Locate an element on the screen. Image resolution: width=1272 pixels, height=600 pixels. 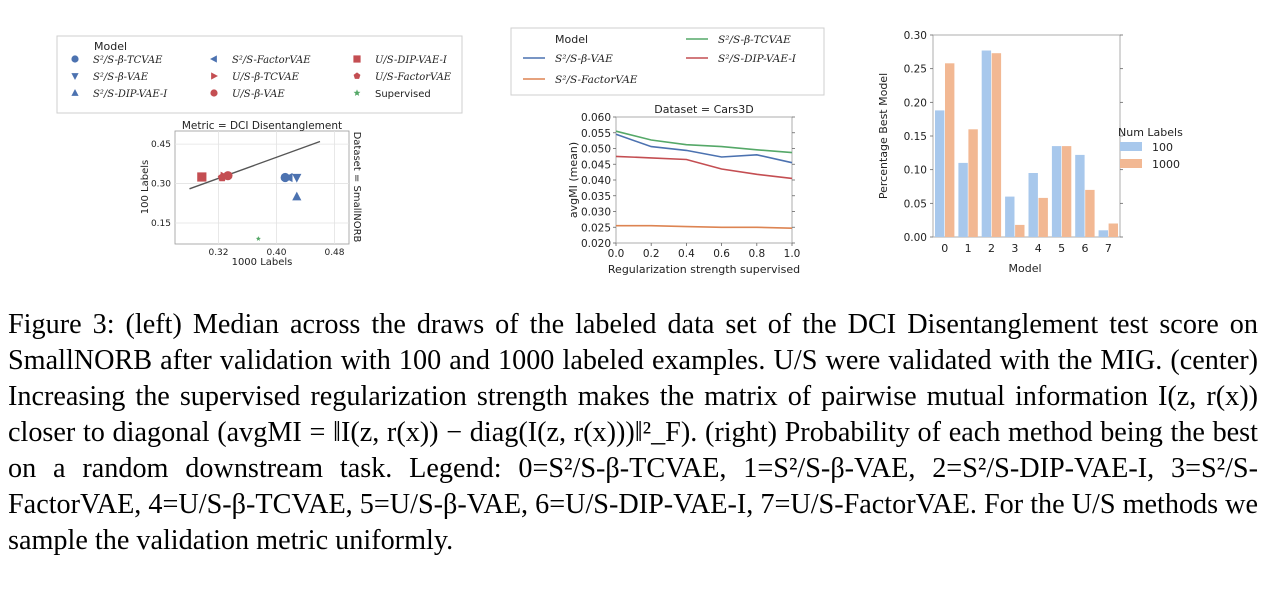
line-xtick: 1.0 is located at coordinates (792, 254).